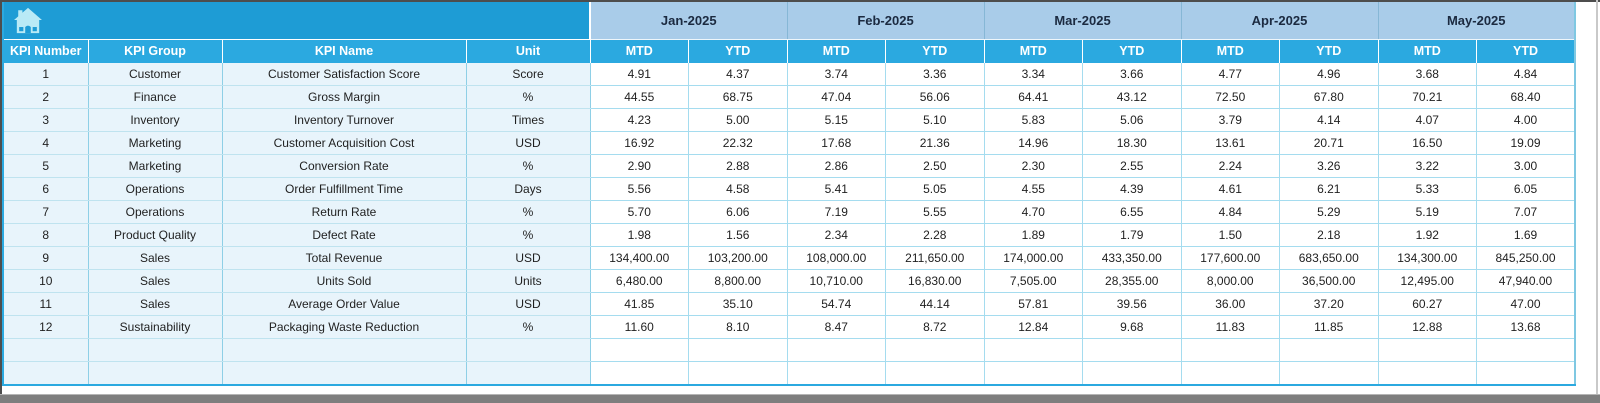 This screenshot has height=403, width=1600. Describe the element at coordinates (1230, 143) in the screenshot. I see `cell-value: 13.61` at that location.